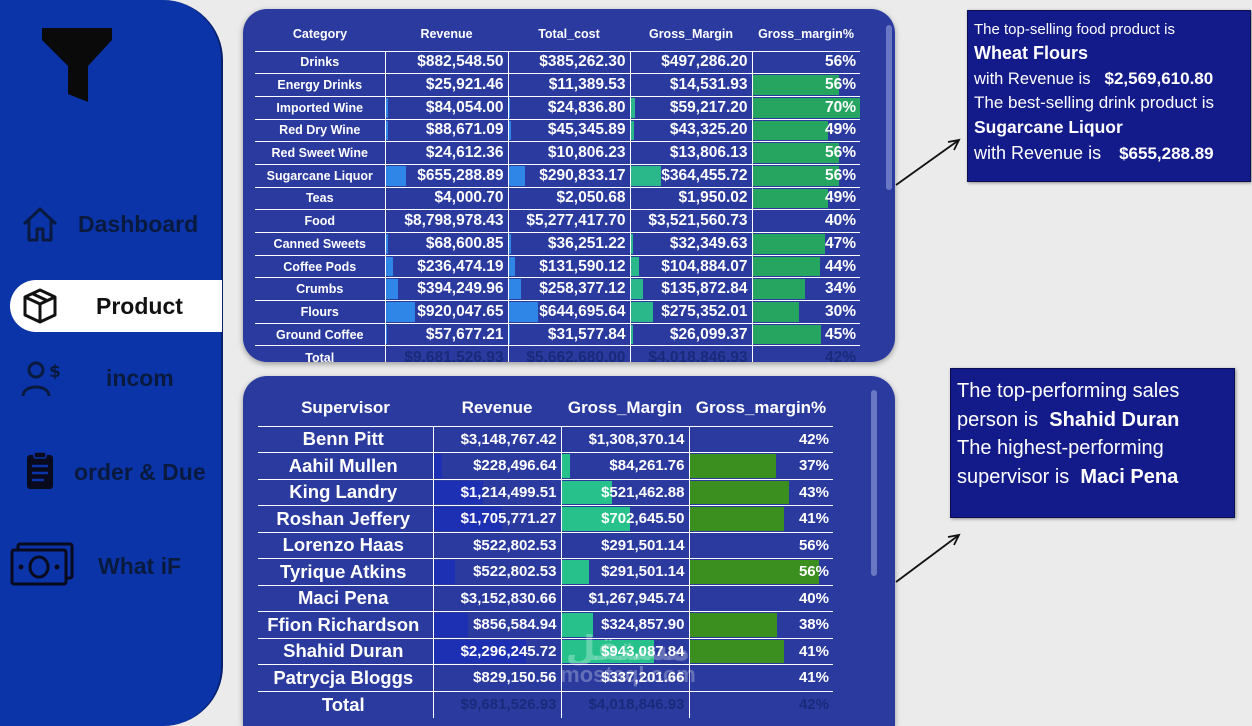 Image resolution: width=1252 pixels, height=726 pixels. Describe the element at coordinates (320, 131) in the screenshot. I see `category-cell: Red Dry Wine` at that location.